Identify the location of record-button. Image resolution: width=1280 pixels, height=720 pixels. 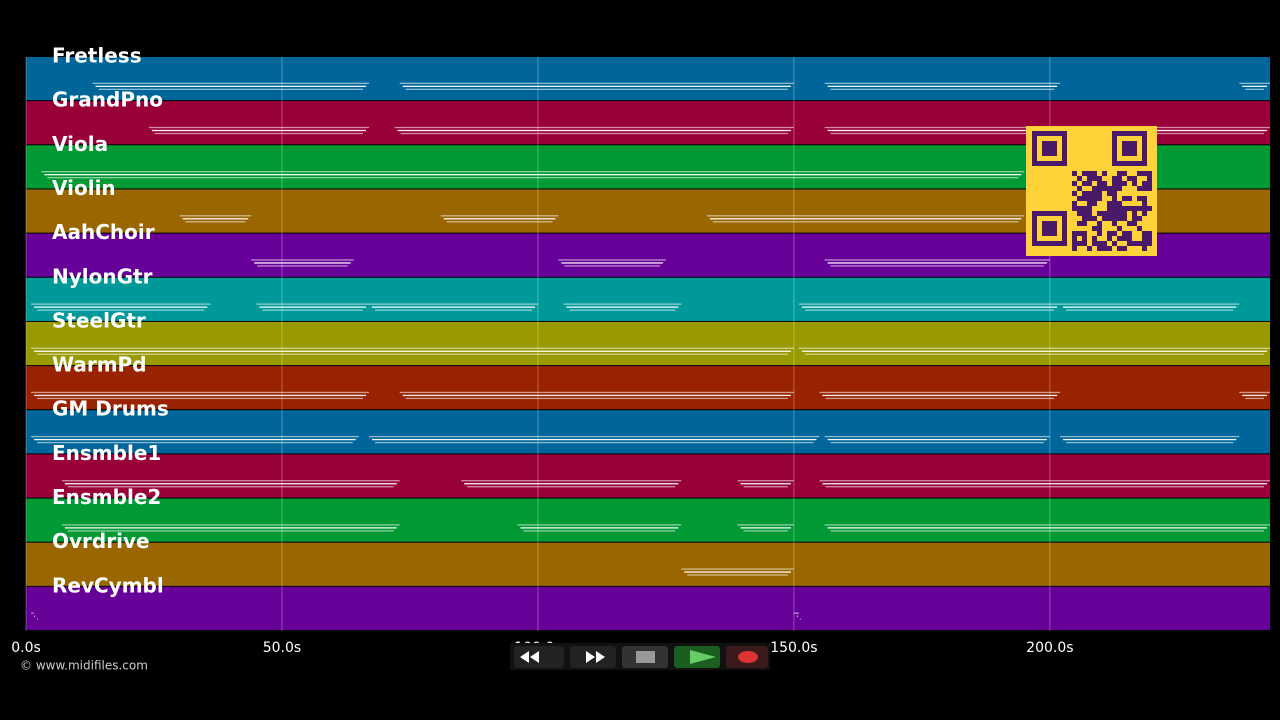
(747, 657).